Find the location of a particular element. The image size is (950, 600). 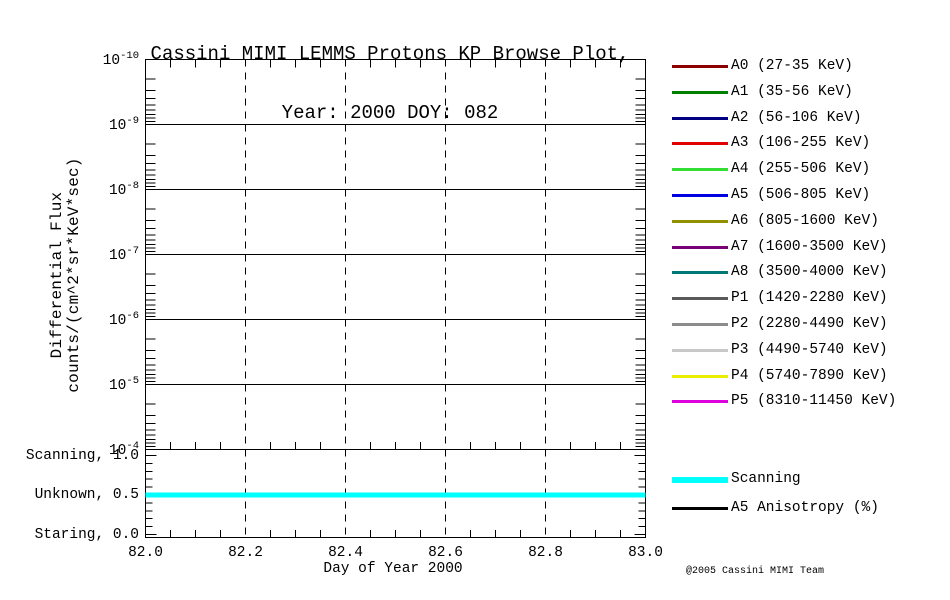

legend-line-a2 is located at coordinates (700, 118).